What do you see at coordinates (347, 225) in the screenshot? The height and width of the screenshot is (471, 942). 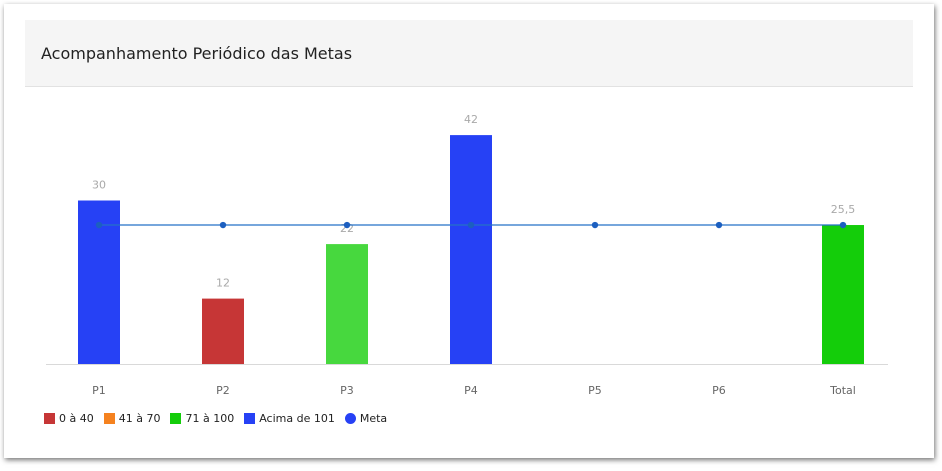 I see `meta-point-p3` at bounding box center [347, 225].